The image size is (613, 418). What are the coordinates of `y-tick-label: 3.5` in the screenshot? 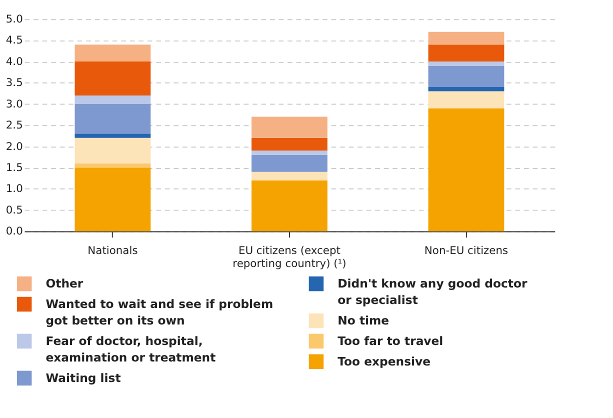 It's located at (14, 83).